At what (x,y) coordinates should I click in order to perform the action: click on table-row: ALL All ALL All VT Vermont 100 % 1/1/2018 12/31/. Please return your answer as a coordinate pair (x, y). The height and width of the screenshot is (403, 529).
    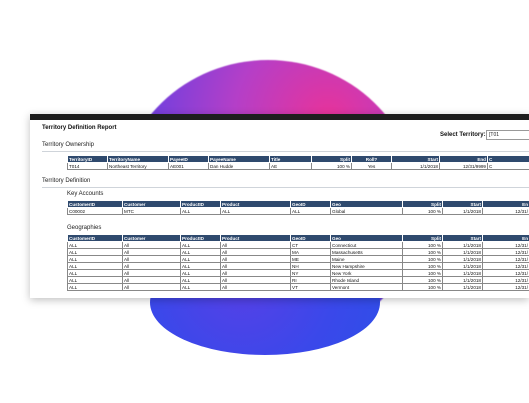
    Looking at the image, I should click on (298, 287).